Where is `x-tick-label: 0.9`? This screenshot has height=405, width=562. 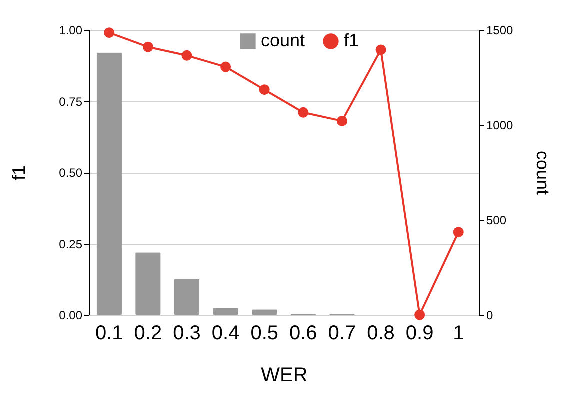
x-tick-label: 0.9 is located at coordinates (420, 333).